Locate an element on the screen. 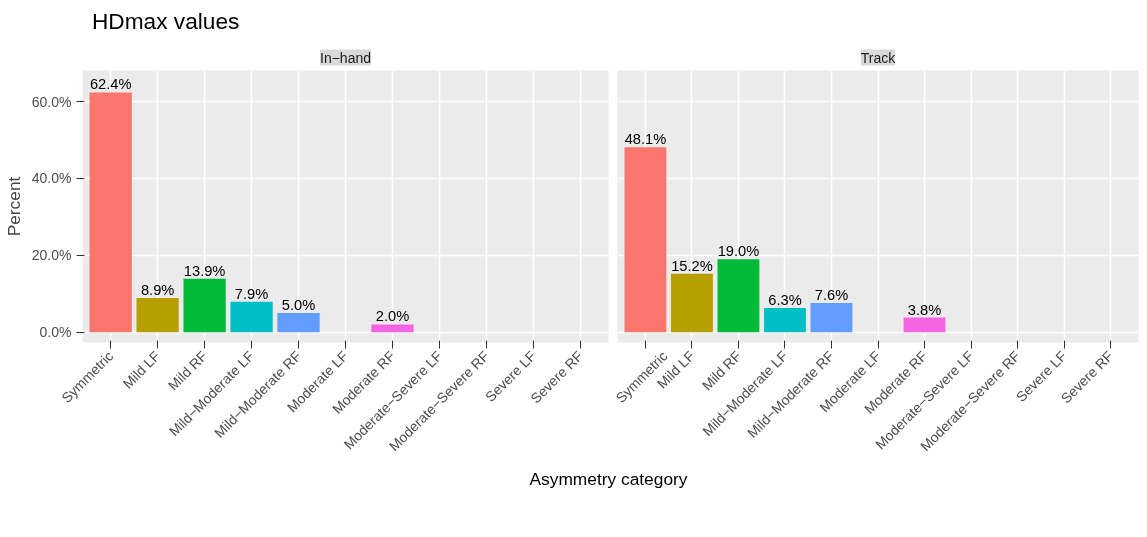 This screenshot has height=537, width=1147. y-tick-label: 0.0% is located at coordinates (55, 332).